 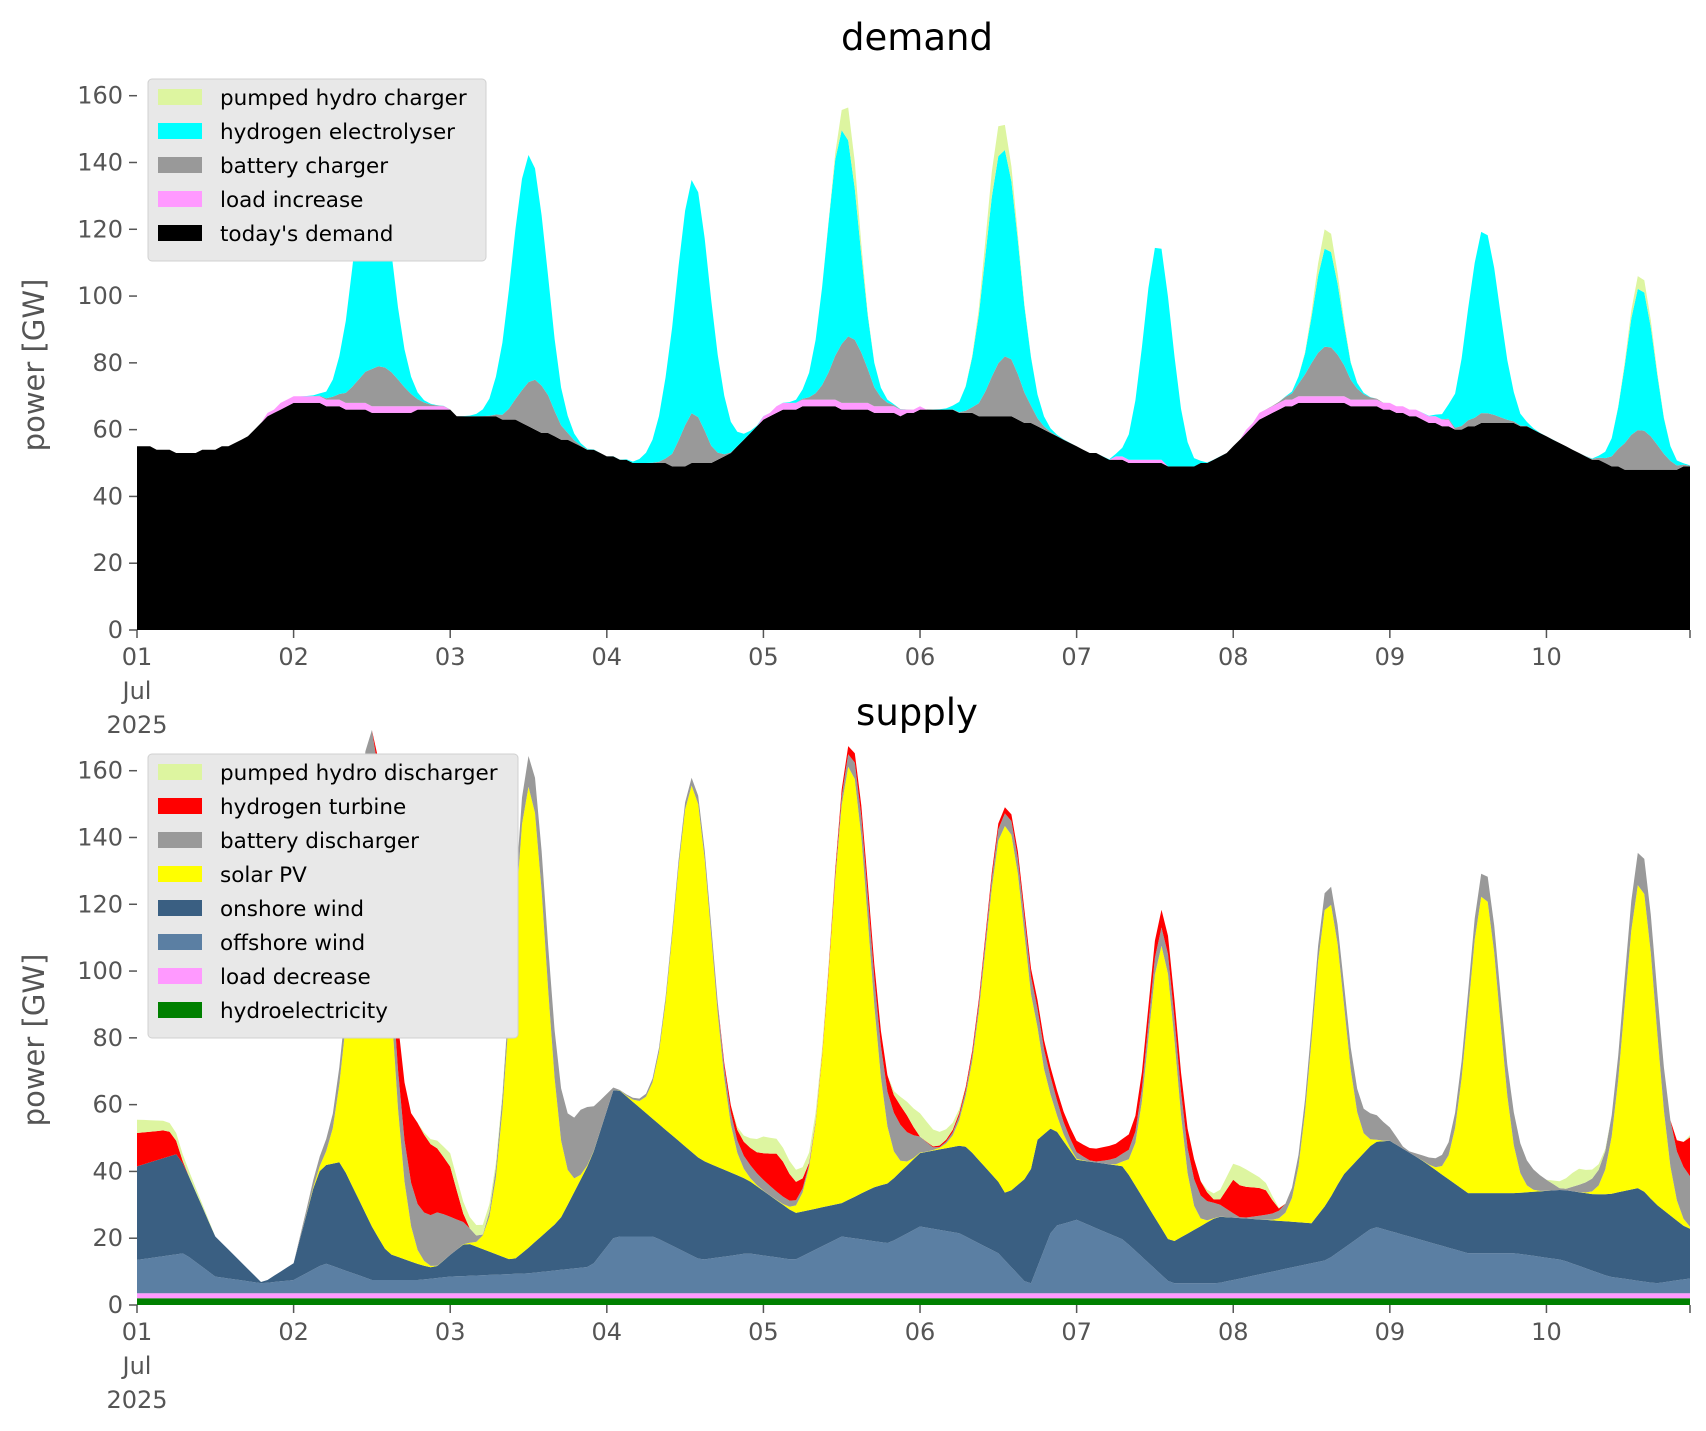 What do you see at coordinates (913, 1296) in the screenshot?
I see `area-load-decrease` at bounding box center [913, 1296].